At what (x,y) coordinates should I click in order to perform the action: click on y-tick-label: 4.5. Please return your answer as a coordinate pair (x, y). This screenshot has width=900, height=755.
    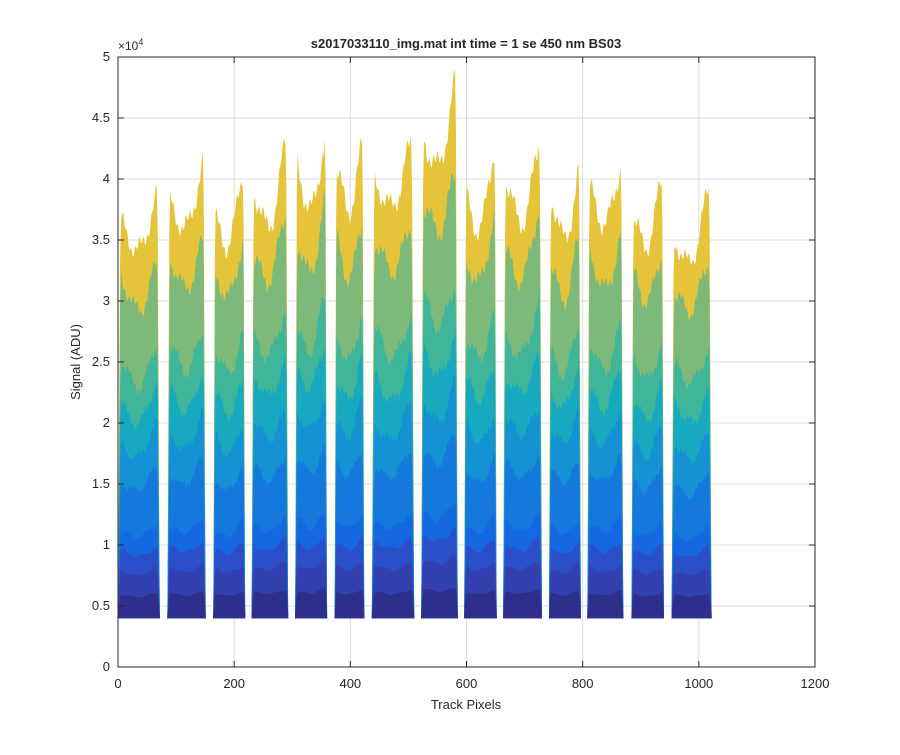
    Looking at the image, I should click on (101, 117).